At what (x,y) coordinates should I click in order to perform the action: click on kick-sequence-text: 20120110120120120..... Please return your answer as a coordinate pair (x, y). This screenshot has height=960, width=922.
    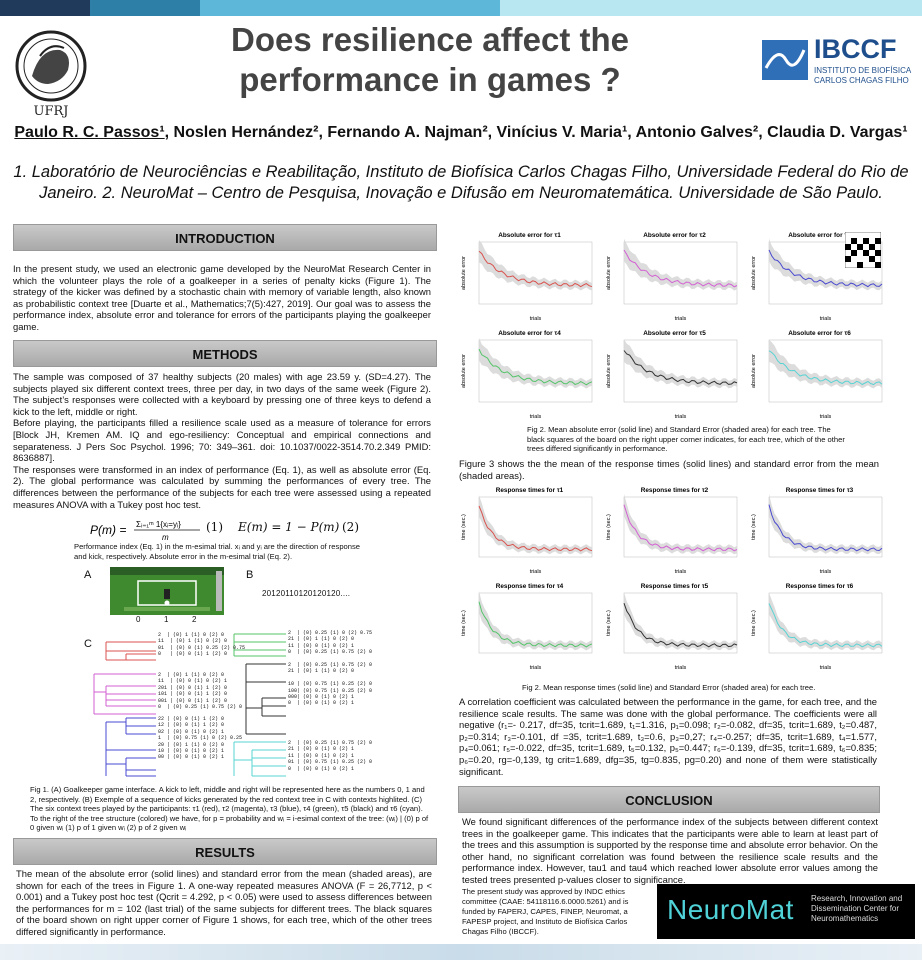
    Looking at the image, I should click on (306, 593).